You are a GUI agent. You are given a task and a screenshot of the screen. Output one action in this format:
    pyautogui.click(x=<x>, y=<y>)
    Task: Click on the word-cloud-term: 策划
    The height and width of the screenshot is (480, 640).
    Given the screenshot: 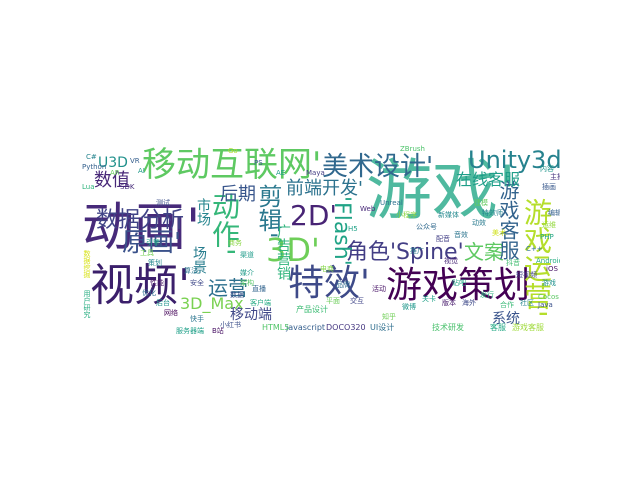 What is the action you would take?
    pyautogui.click(x=155, y=263)
    